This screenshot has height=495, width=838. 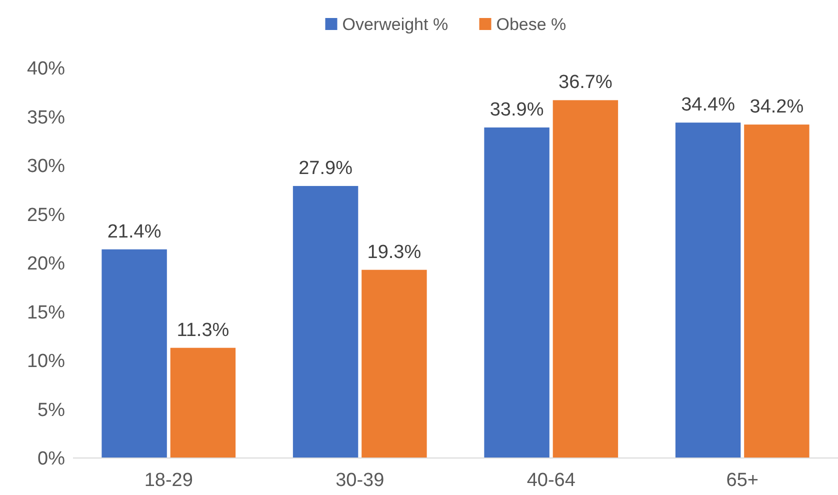 What do you see at coordinates (46, 69) in the screenshot?
I see `y-tick-label: 40%` at bounding box center [46, 69].